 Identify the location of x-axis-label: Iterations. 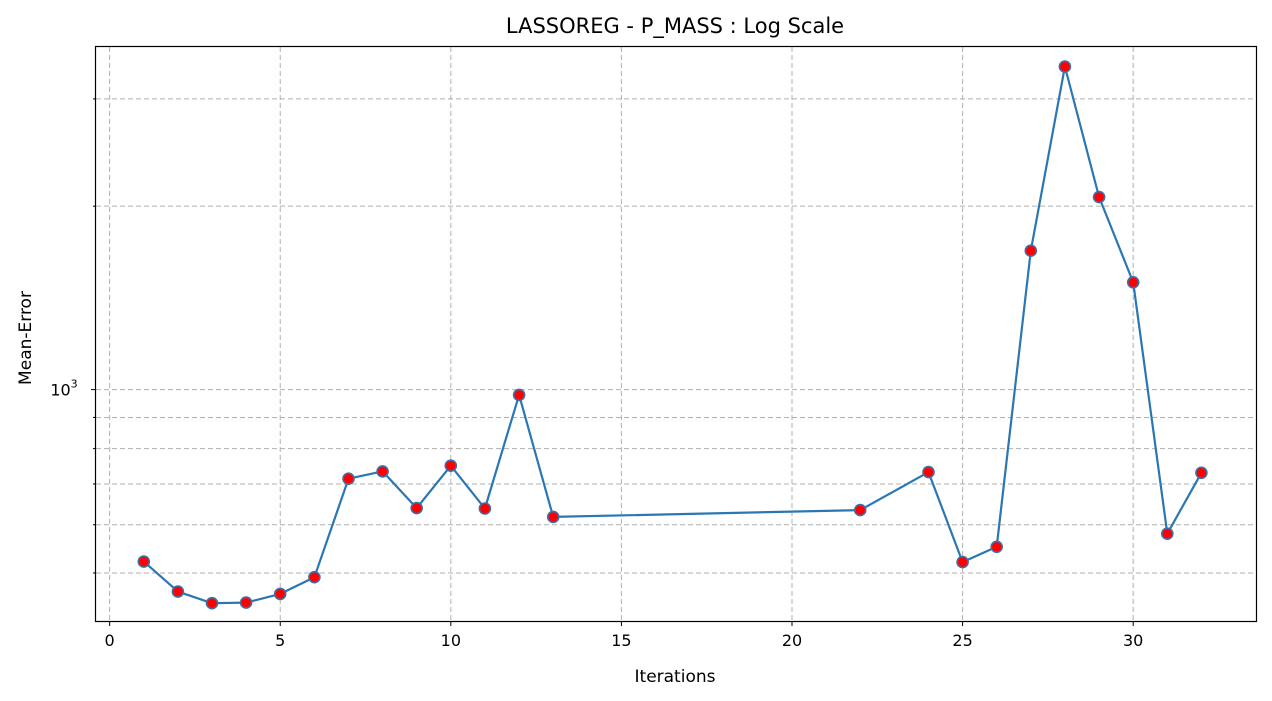
(675, 677).